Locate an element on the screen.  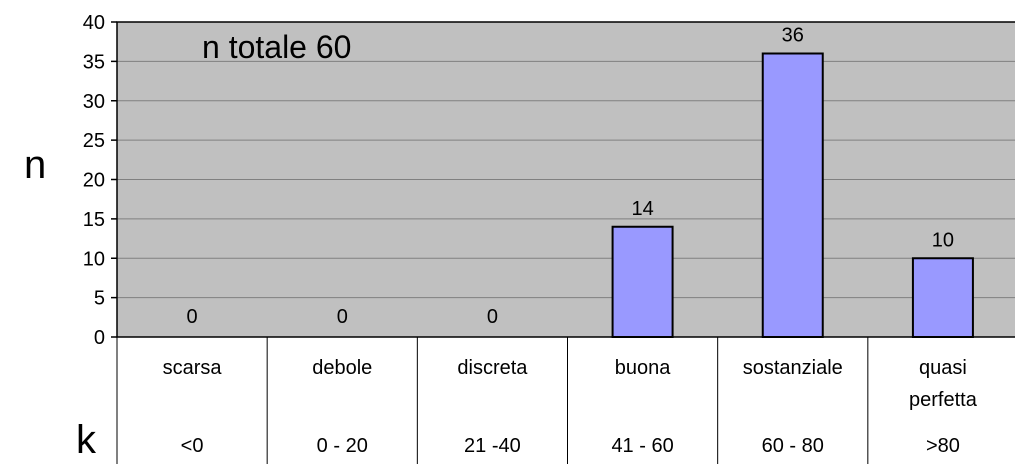
data-label: 10 is located at coordinates (943, 240).